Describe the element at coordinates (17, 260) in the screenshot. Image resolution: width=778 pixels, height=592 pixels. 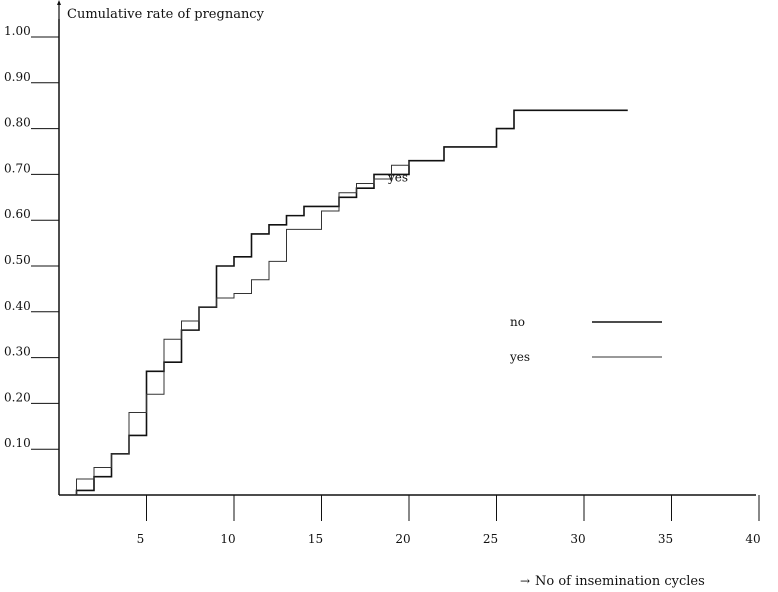
I see `y-tick-label: 0.50` at that location.